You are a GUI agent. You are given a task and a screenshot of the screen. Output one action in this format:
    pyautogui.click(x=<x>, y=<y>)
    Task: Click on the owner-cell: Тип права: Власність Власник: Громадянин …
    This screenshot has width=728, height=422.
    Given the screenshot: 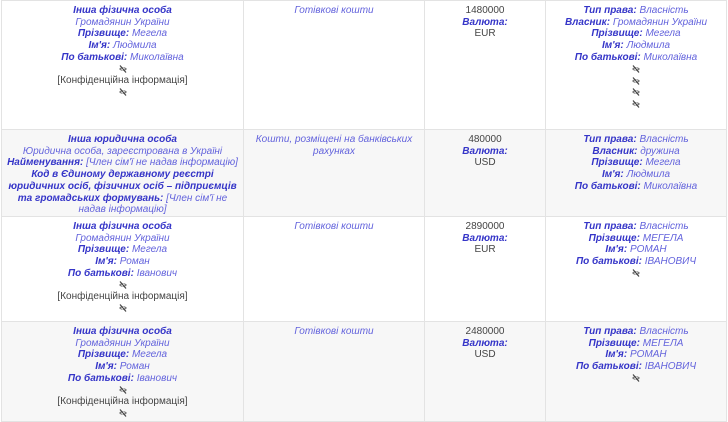 What is the action you would take?
    pyautogui.click(x=636, y=65)
    